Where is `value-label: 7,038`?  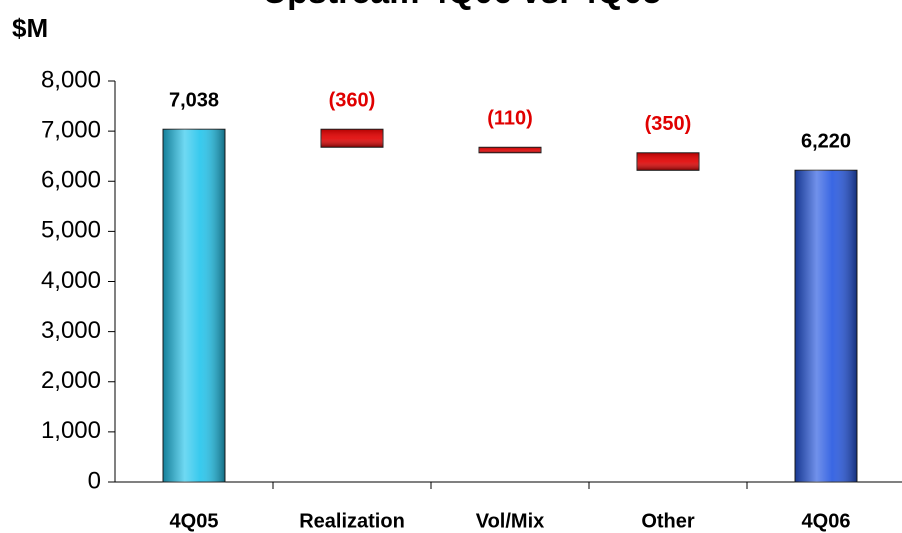
value-label: 7,038 is located at coordinates (194, 101).